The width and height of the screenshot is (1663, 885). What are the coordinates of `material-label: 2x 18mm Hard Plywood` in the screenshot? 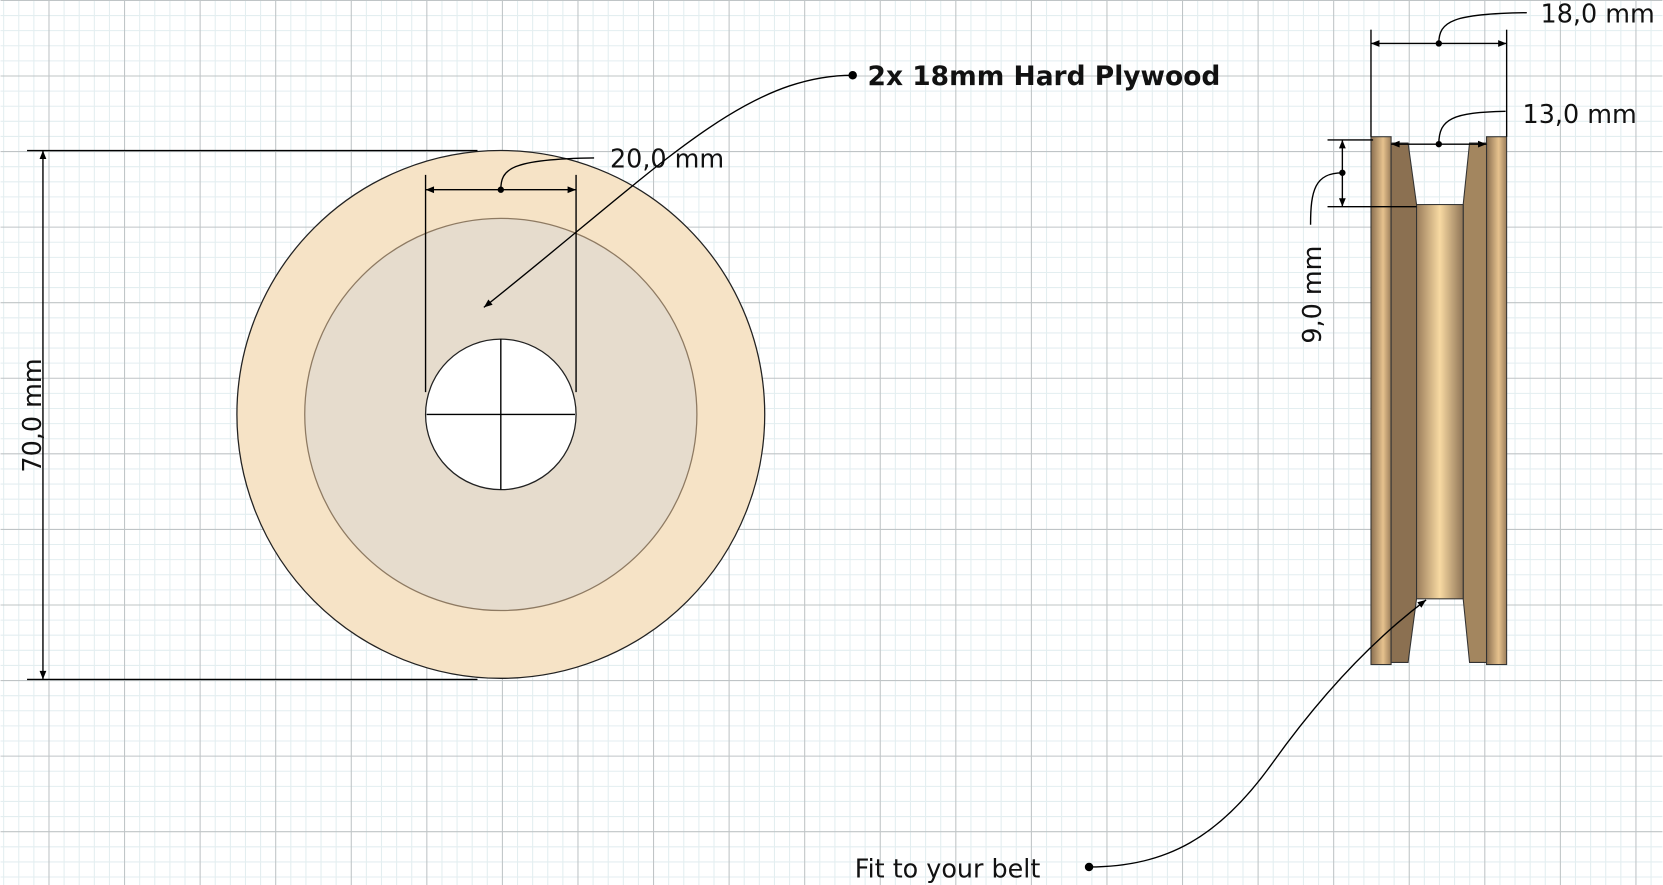 It's located at (1044, 76).